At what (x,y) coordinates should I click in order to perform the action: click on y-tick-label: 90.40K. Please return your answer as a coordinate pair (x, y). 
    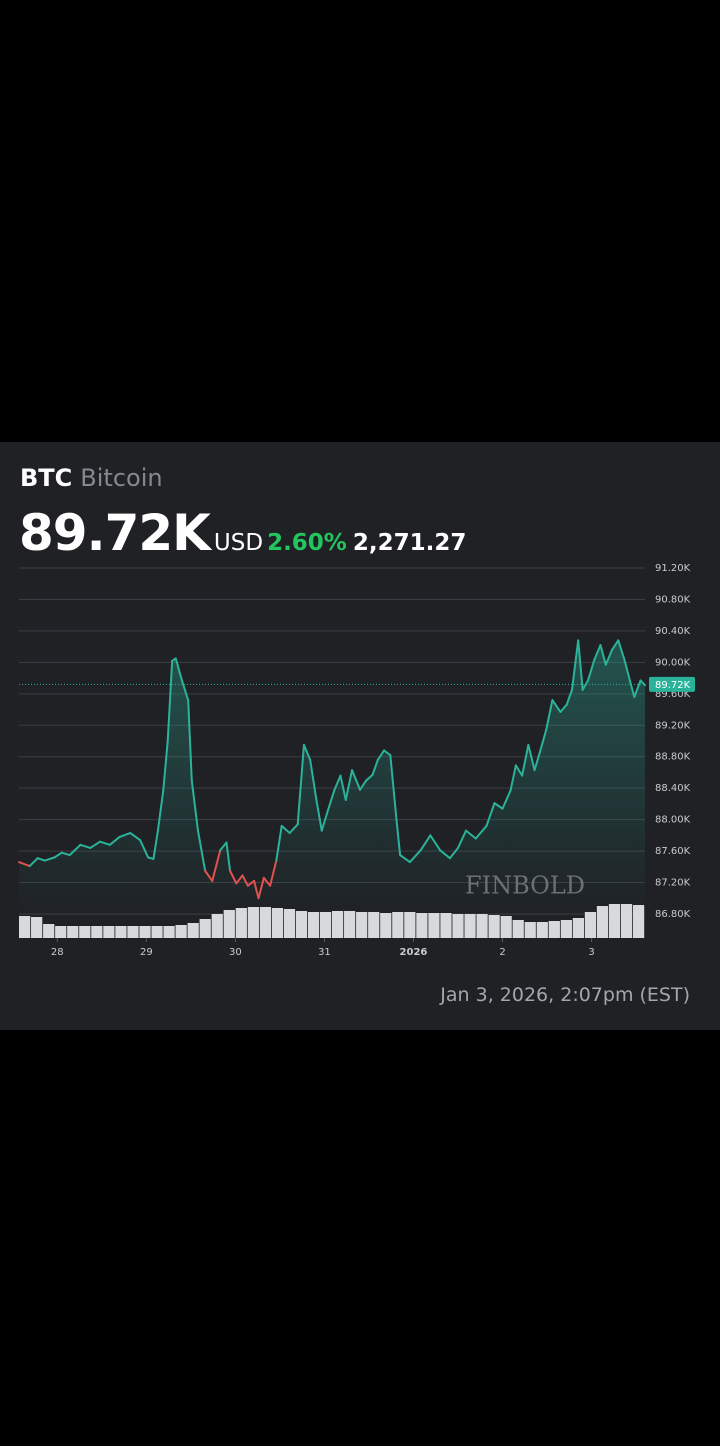
    Looking at the image, I should click on (673, 631).